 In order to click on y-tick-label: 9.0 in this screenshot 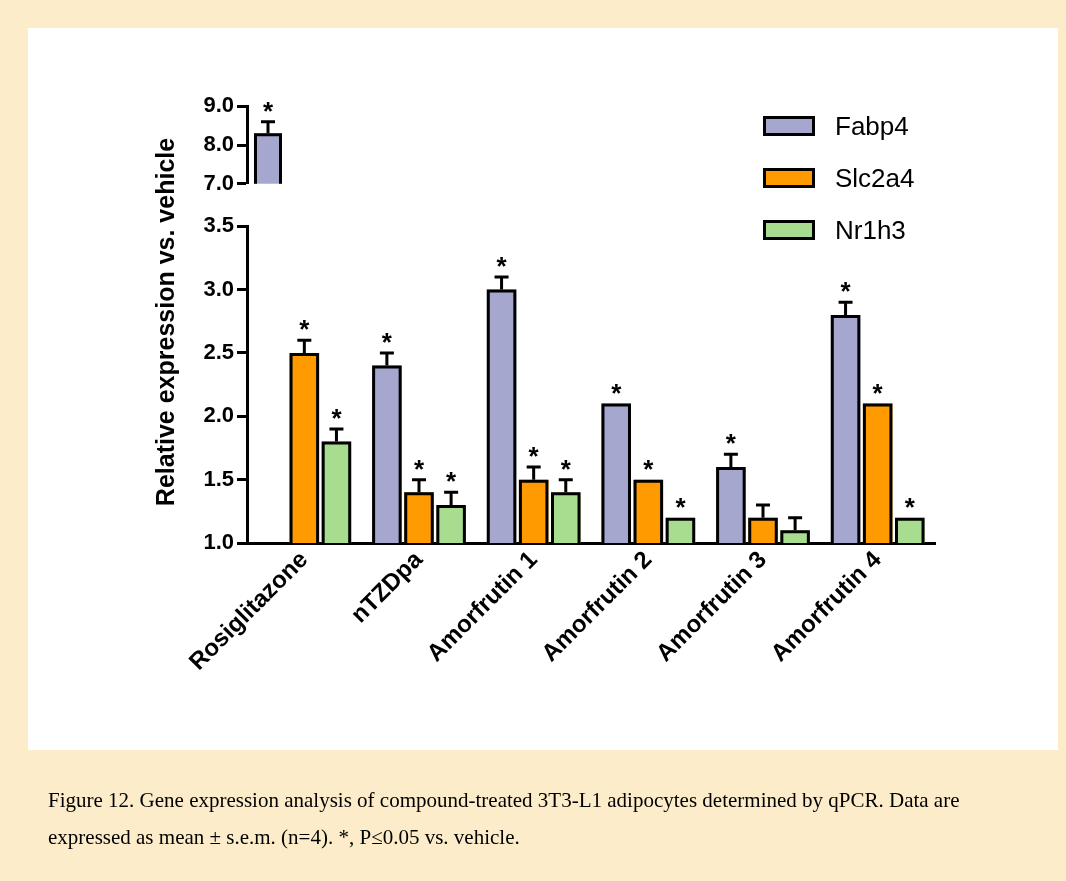, I will do `click(218, 105)`.